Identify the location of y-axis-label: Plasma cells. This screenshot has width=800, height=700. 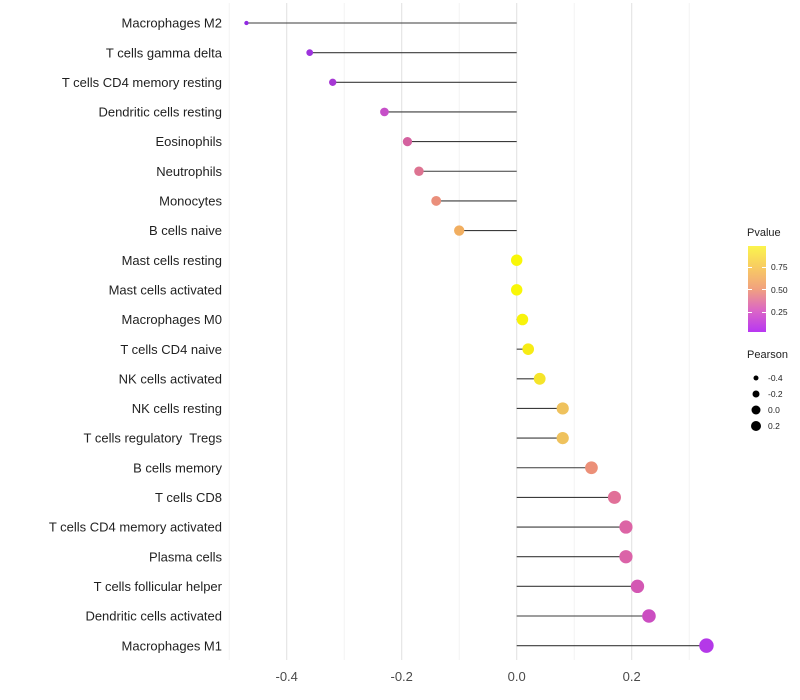
(185, 556).